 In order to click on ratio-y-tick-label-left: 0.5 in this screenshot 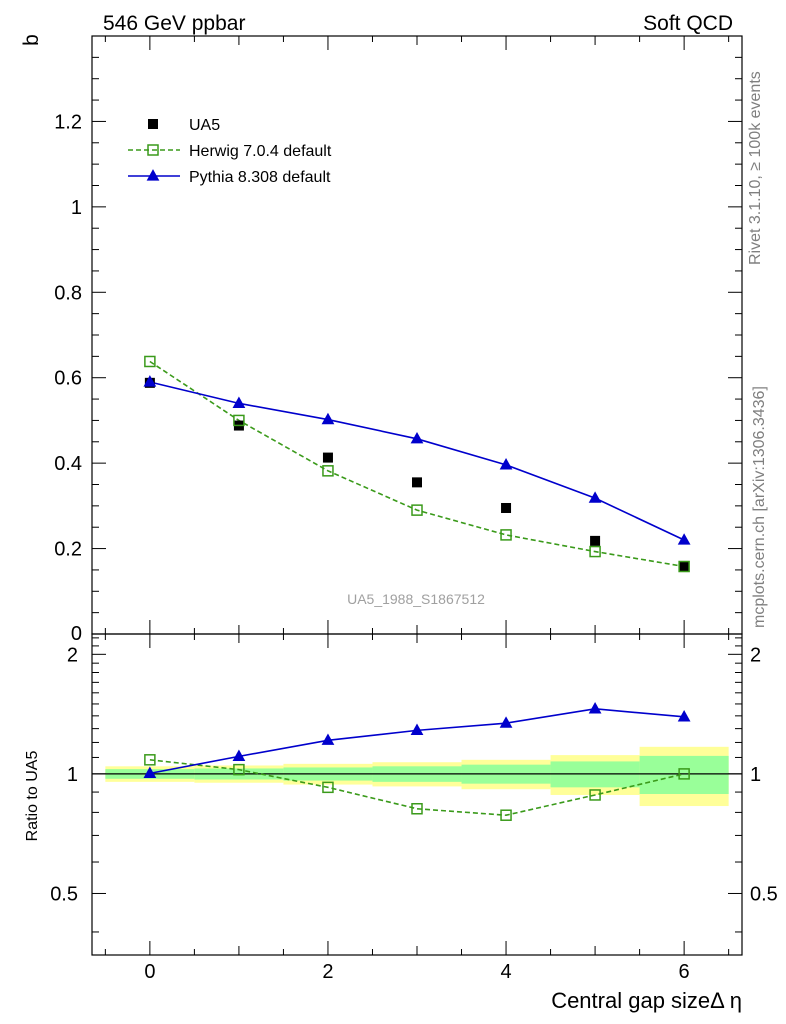, I will do `click(64, 894)`.